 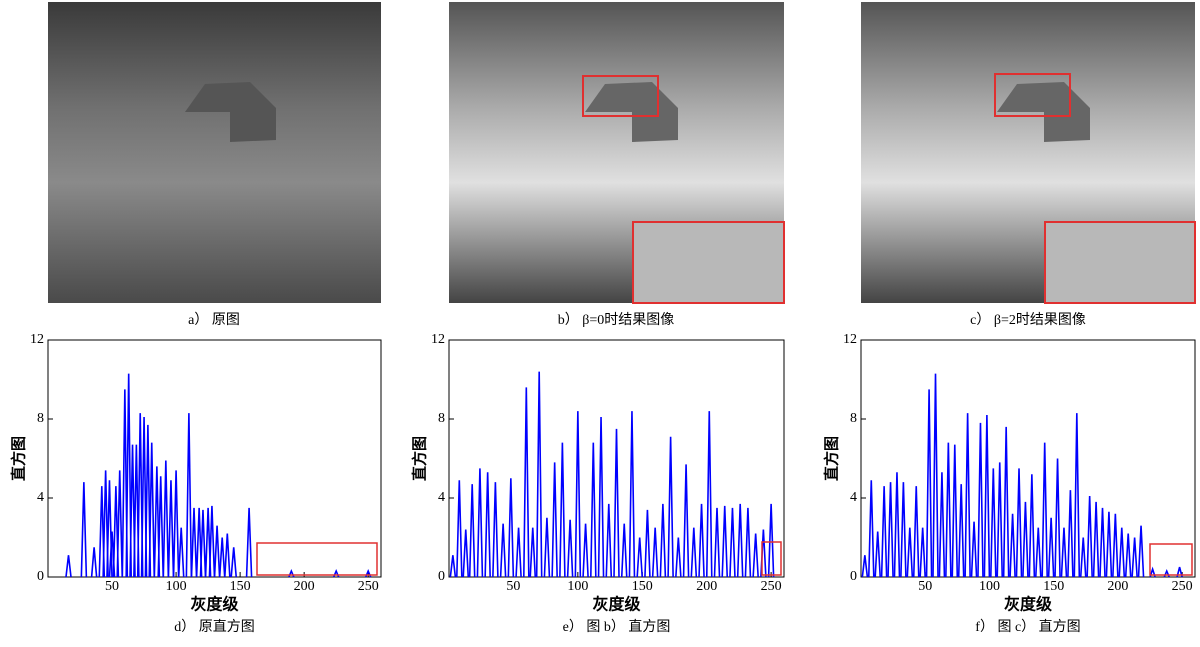 I want to click on photo-a, so click(x=214, y=152).